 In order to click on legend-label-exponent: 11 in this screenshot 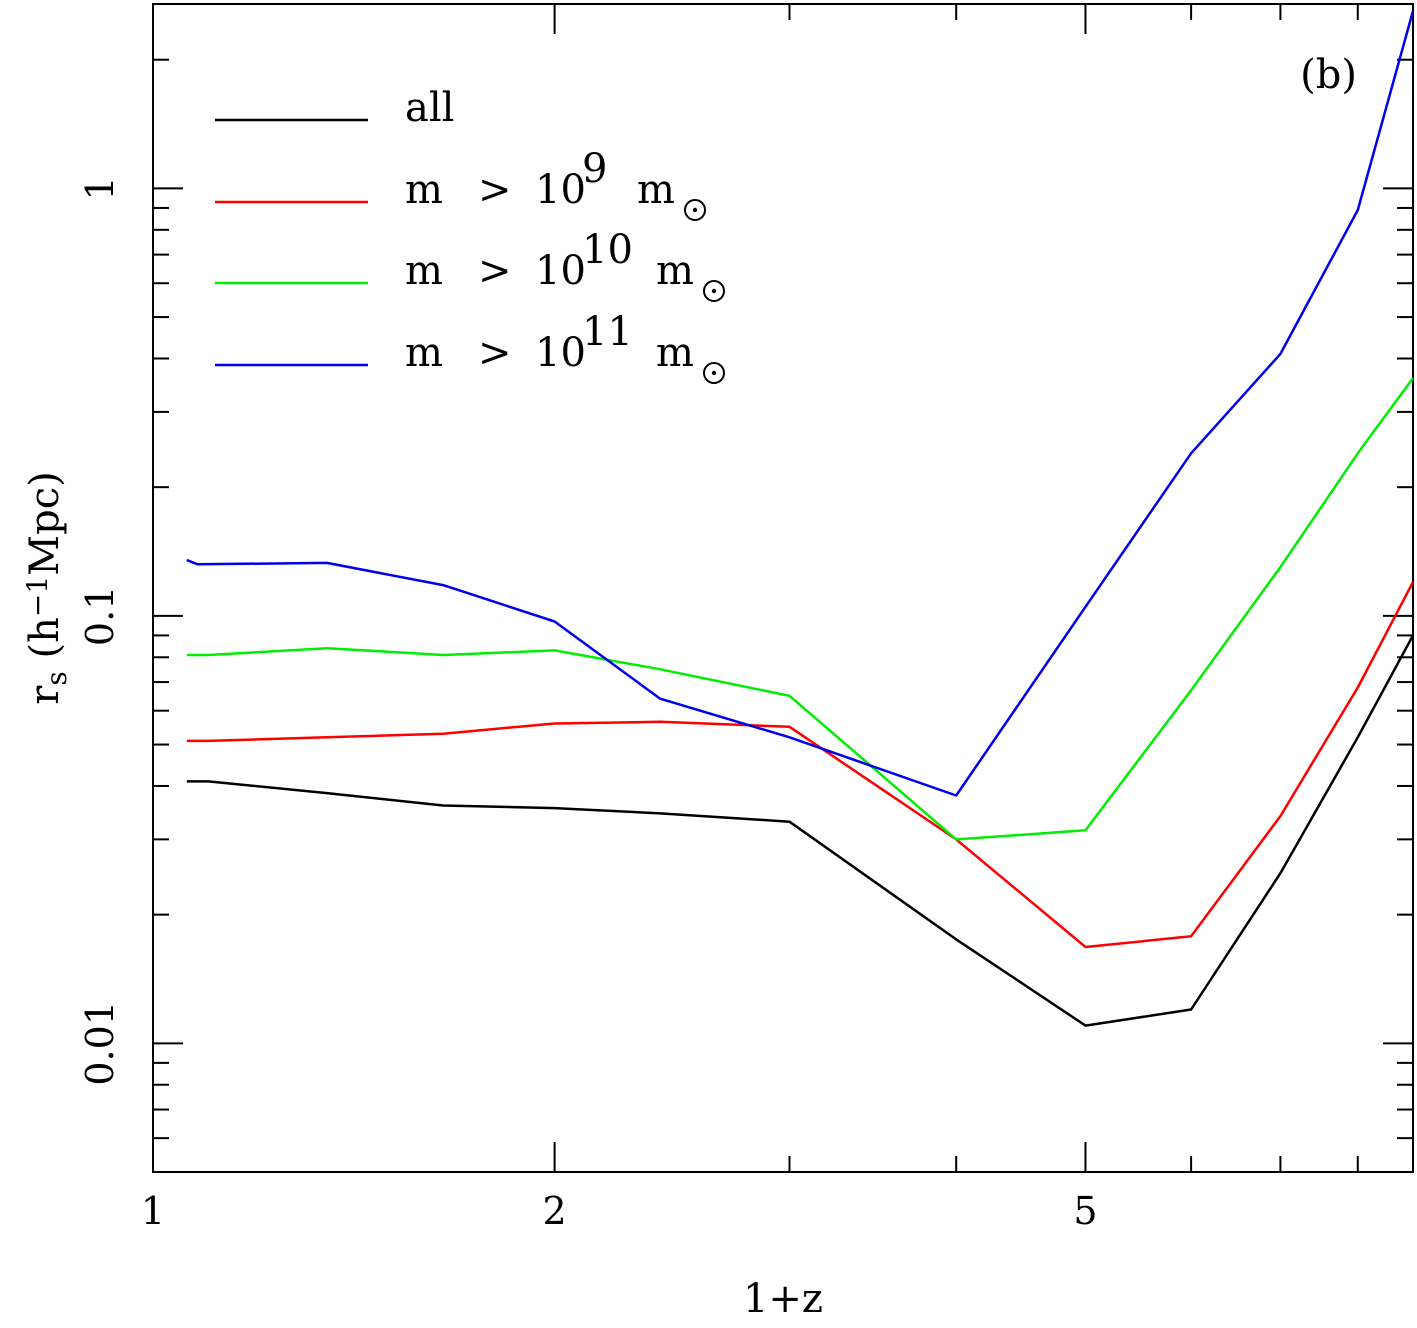, I will do `click(607, 332)`.